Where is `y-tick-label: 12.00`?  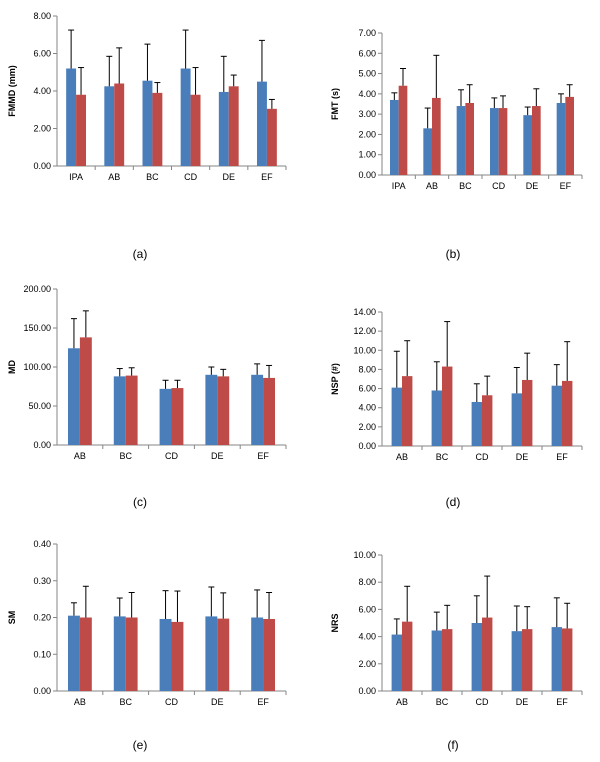 y-tick-label: 12.00 is located at coordinates (364, 331).